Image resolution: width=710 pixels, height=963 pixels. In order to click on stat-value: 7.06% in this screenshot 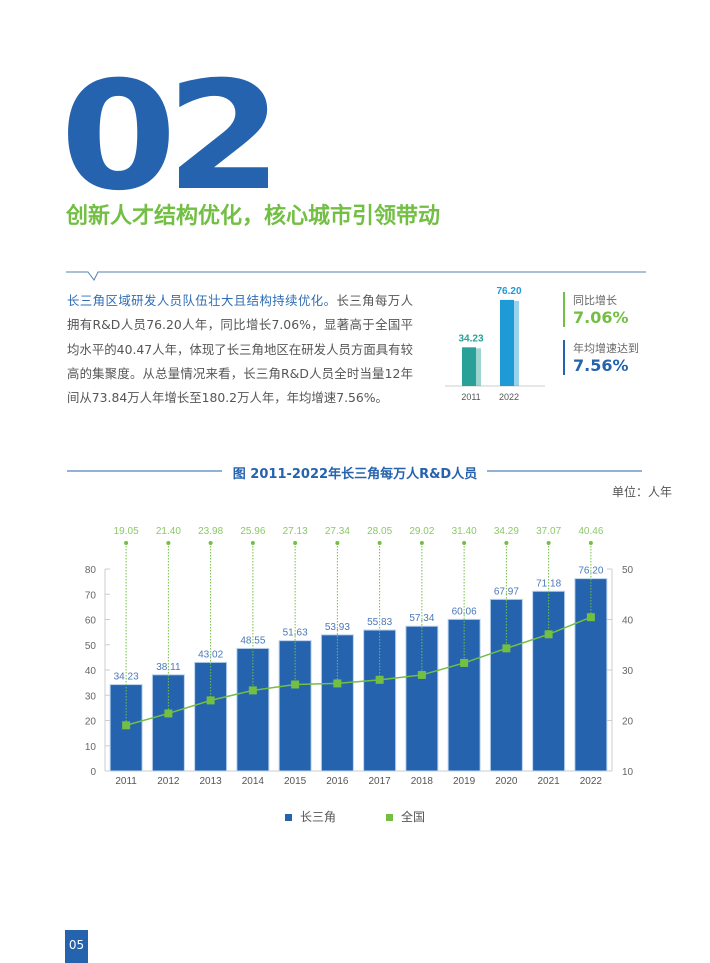, I will do `click(601, 317)`.